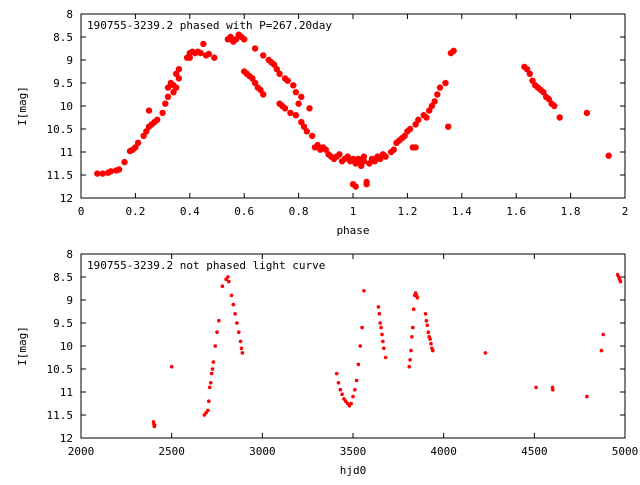 This screenshot has width=640, height=485. What do you see at coordinates (66, 198) in the screenshot?
I see `phased-y-tick-label: 12` at bounding box center [66, 198].